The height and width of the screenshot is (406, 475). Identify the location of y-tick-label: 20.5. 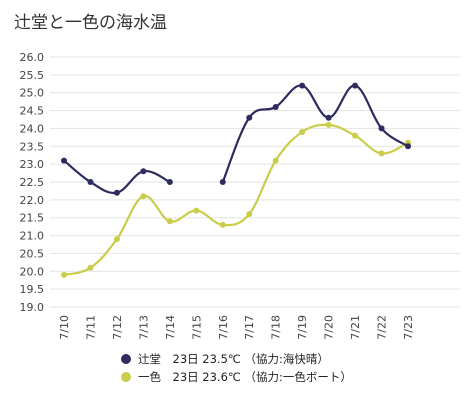
(32, 253).